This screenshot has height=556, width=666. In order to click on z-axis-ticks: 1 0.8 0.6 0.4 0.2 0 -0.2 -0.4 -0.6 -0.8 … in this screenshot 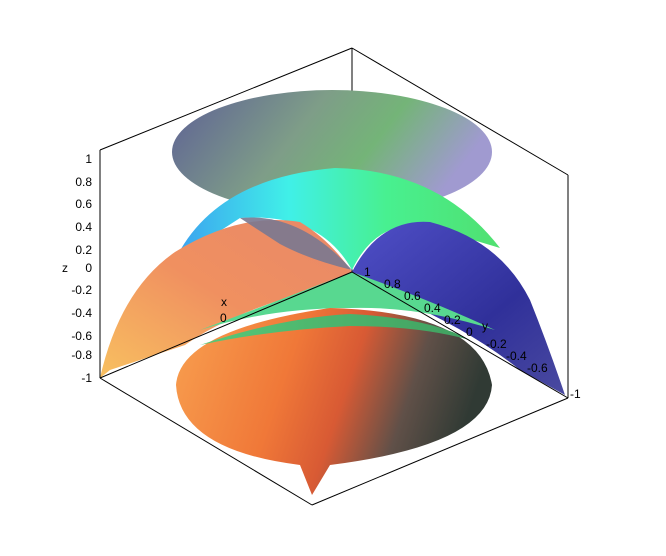, I will do `click(77, 268)`.